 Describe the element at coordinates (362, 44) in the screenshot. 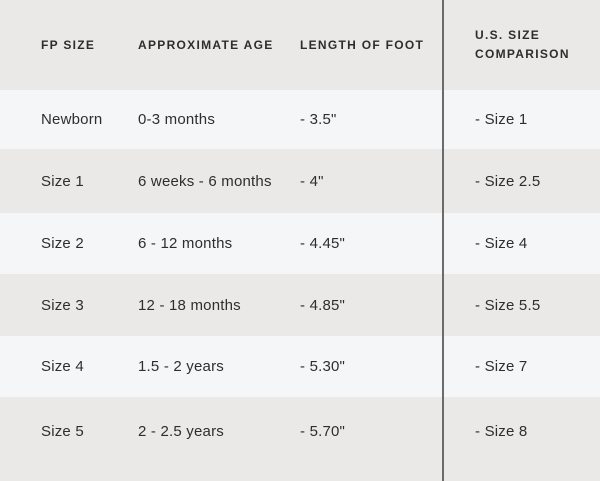

I see `column-header-length-of-foot: LENGTH OF FOOT` at that location.